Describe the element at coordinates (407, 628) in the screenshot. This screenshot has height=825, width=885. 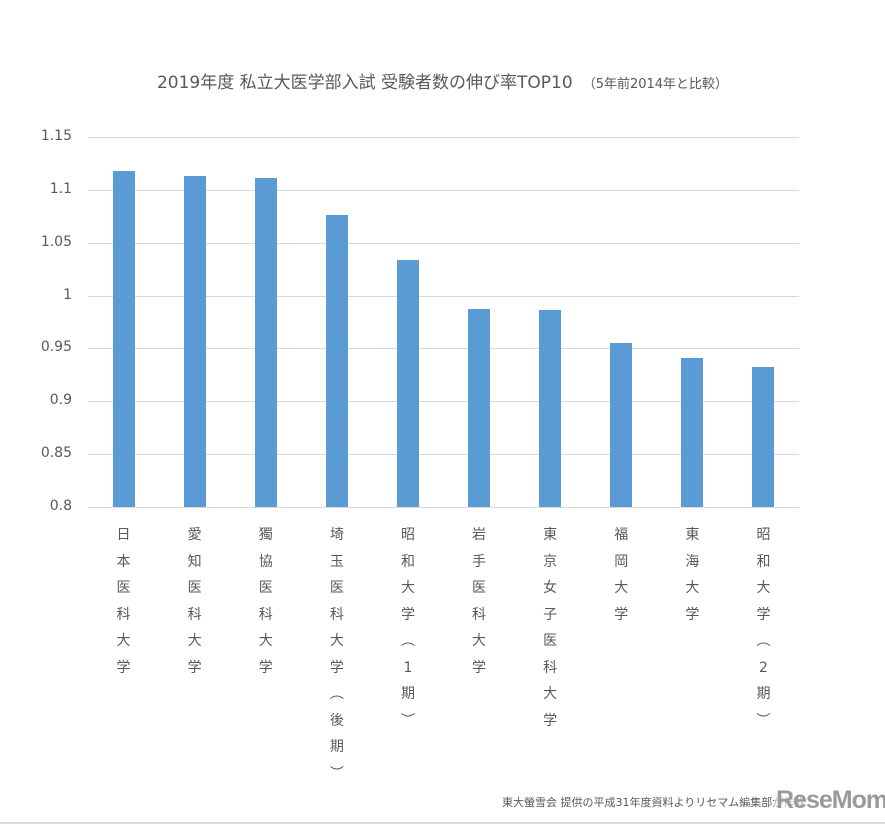
I see `x-tick-label: 昭和大学 ︵ 1 期 ︶` at that location.